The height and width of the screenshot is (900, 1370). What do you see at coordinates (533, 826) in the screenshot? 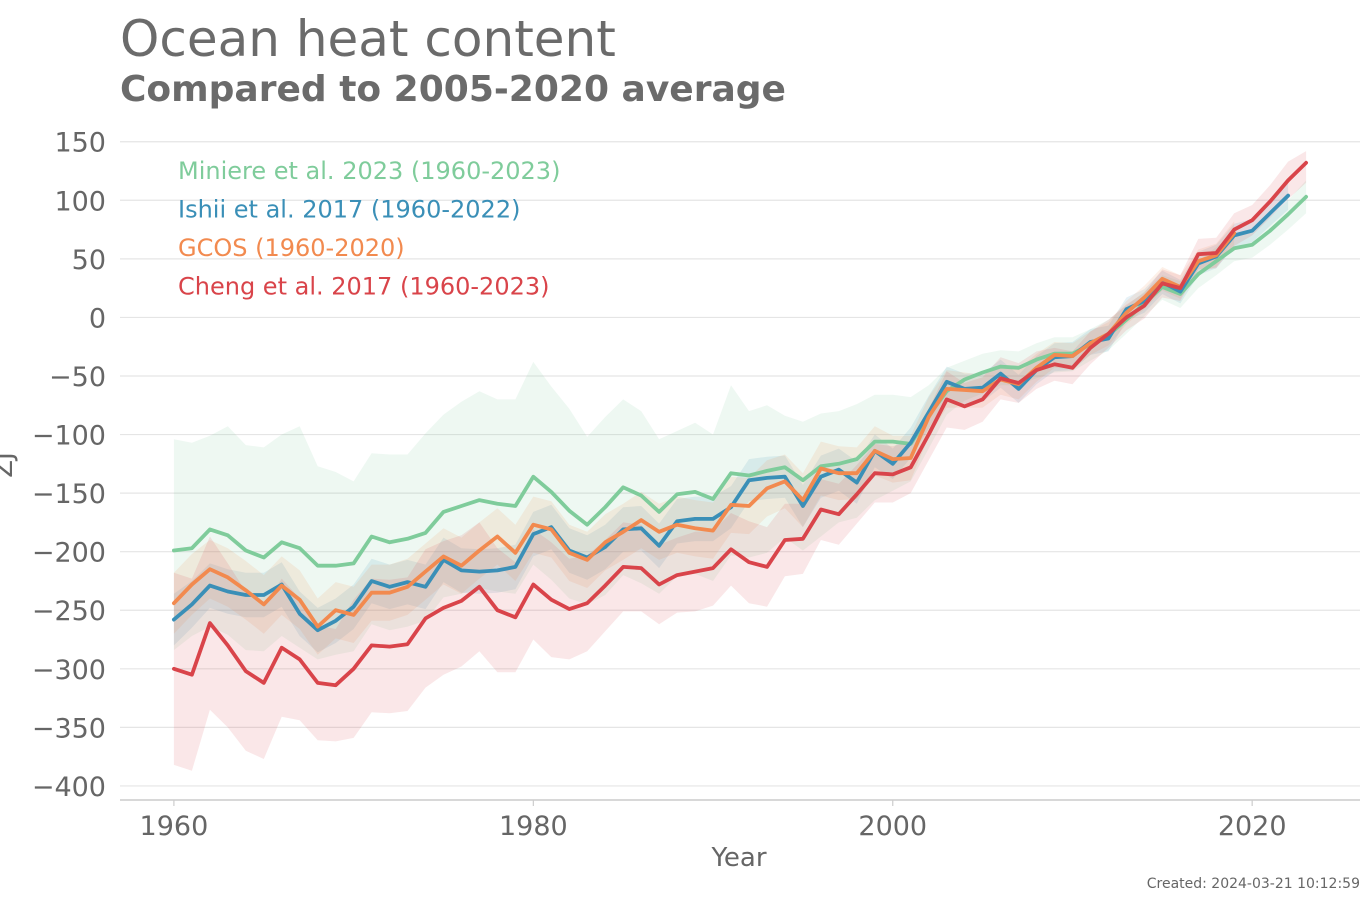
I see `x-tick-label: 1980` at bounding box center [533, 826].